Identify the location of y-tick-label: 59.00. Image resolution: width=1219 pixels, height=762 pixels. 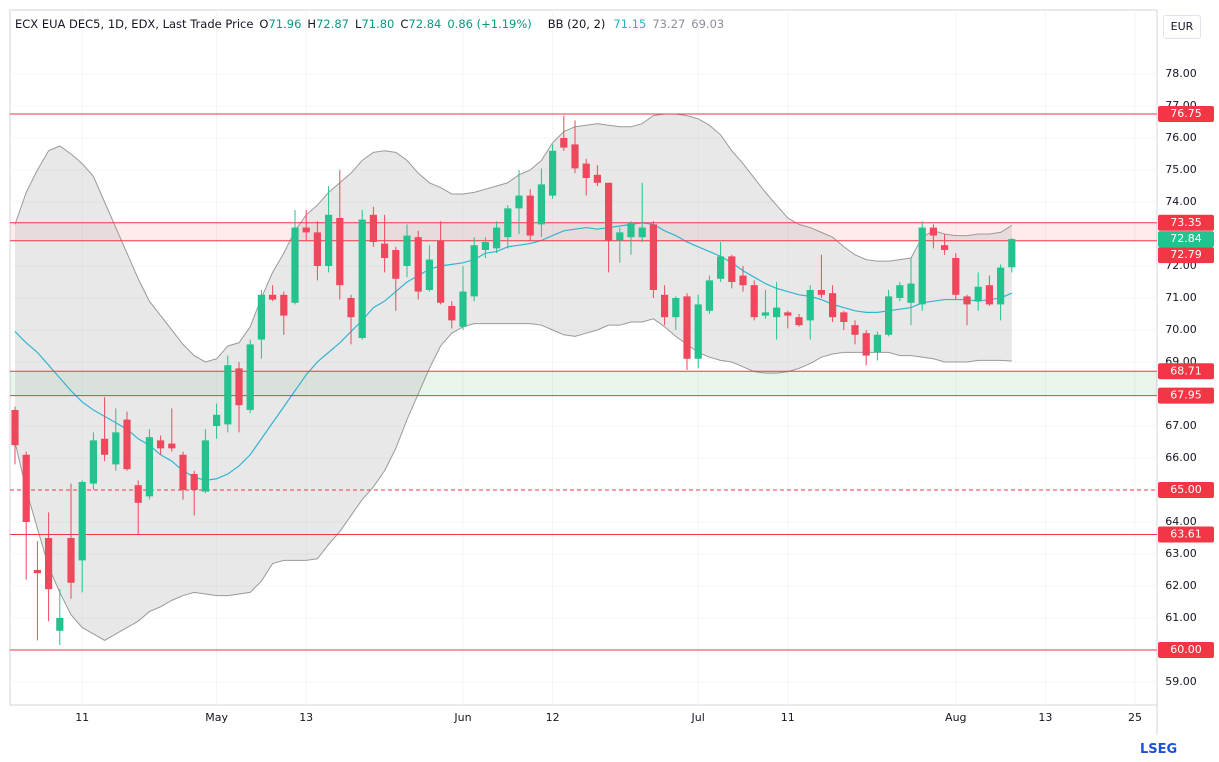
(1181, 681).